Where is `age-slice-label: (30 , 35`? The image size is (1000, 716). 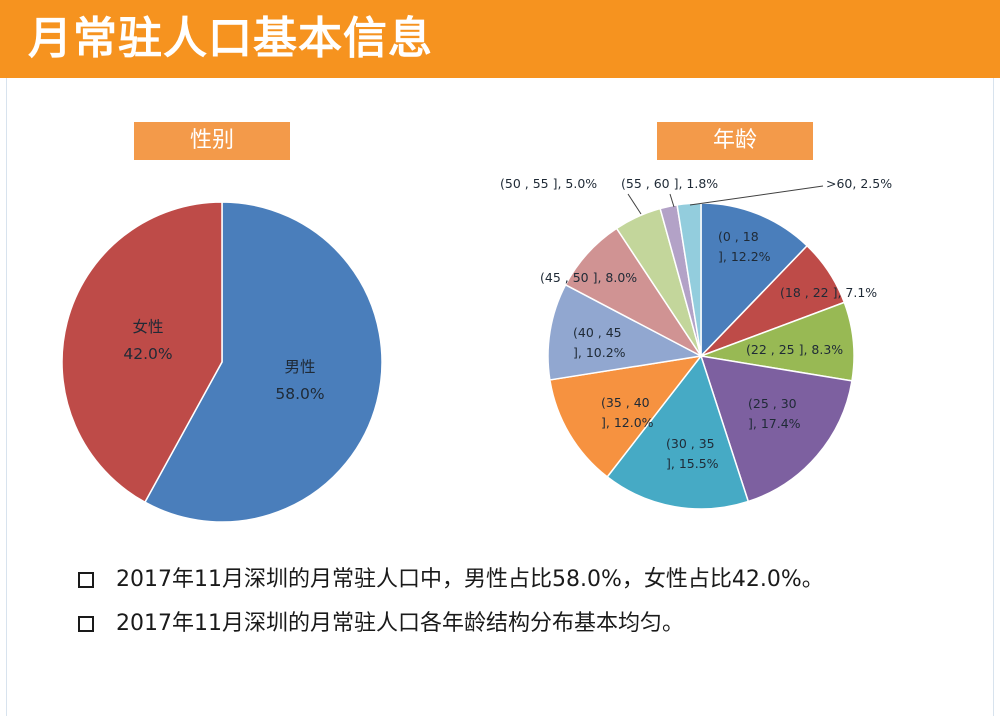
age-slice-label: (30 , 35 is located at coordinates (690, 443).